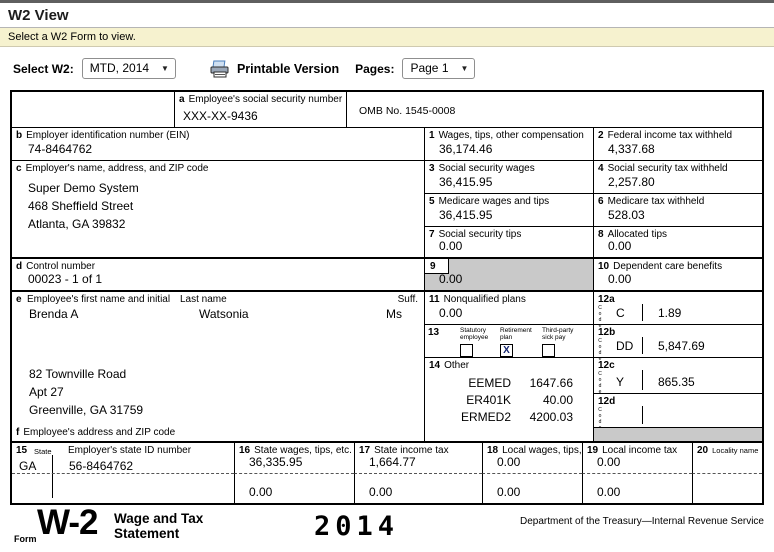  What do you see at coordinates (678, 144) in the screenshot?
I see `box-2-federal-tax: 2 Federal income tax withheld 4,337.68` at bounding box center [678, 144].